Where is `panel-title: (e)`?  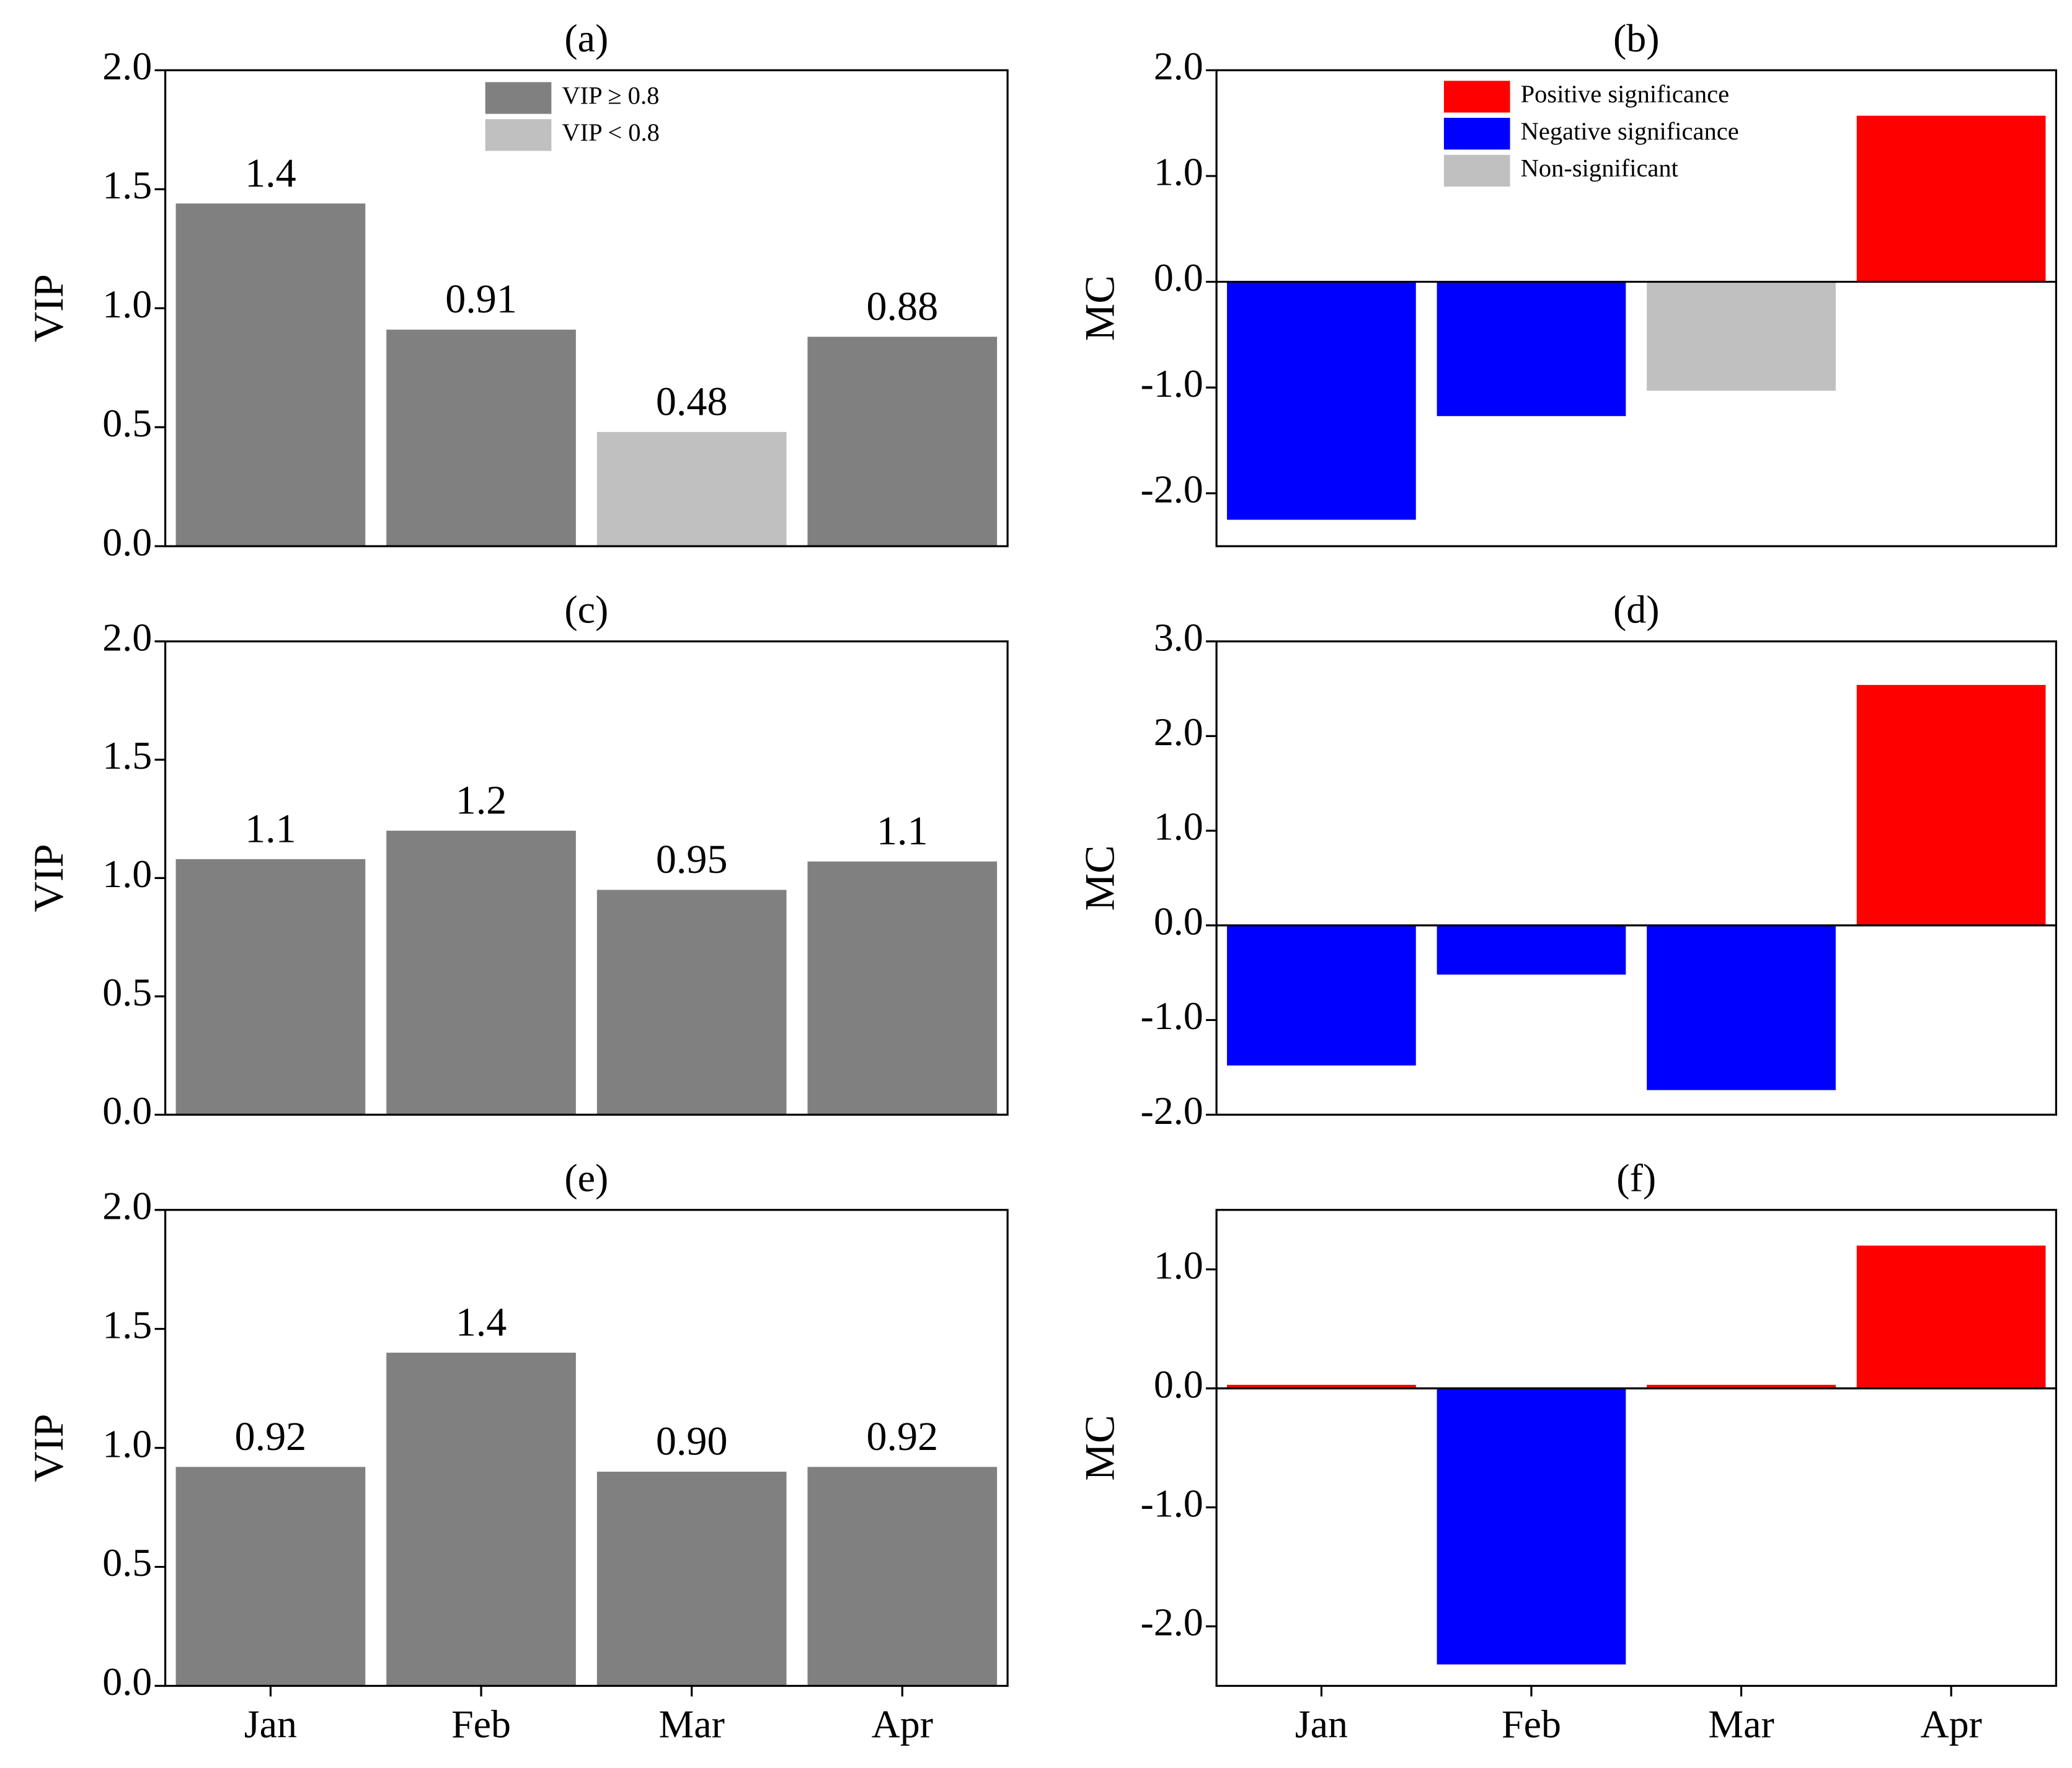 panel-title: (e) is located at coordinates (586, 1178).